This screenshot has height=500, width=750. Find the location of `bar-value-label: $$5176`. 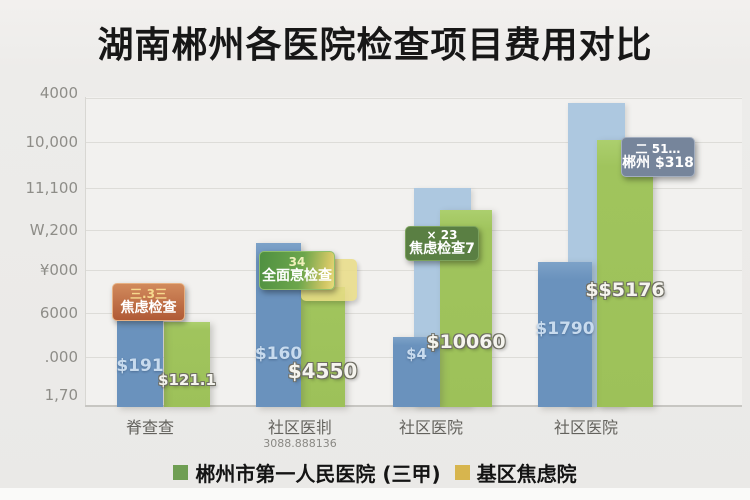

bar-value-label: $$5176 is located at coordinates (625, 289).